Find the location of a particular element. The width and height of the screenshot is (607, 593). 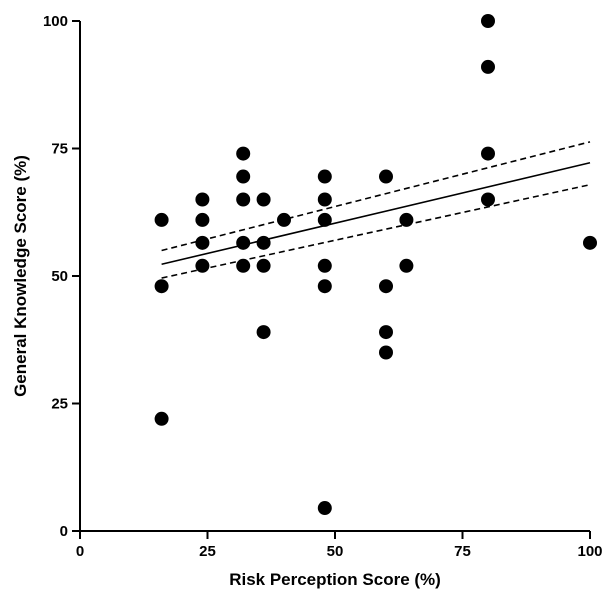

y-tick-label: 25 is located at coordinates (59, 404).